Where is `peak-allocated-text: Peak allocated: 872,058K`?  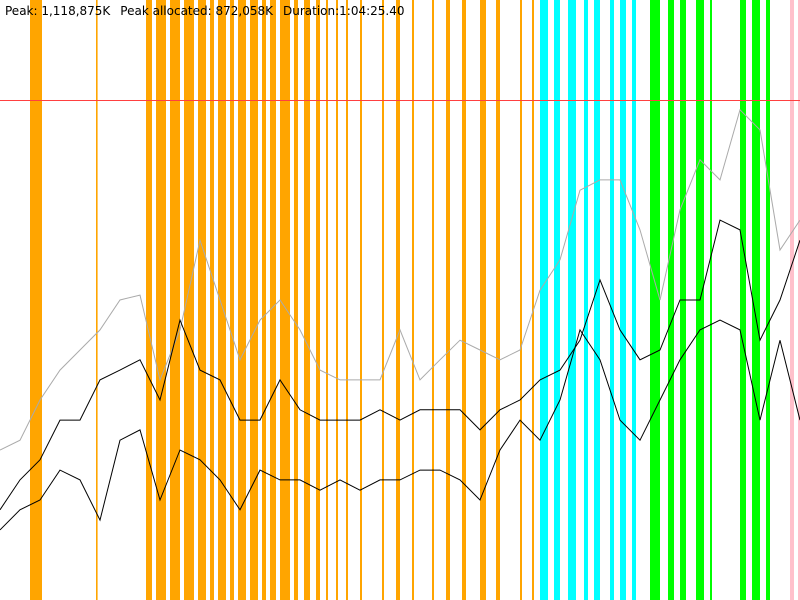
peak-allocated-text: Peak allocated: 872,058K is located at coordinates (196, 11).